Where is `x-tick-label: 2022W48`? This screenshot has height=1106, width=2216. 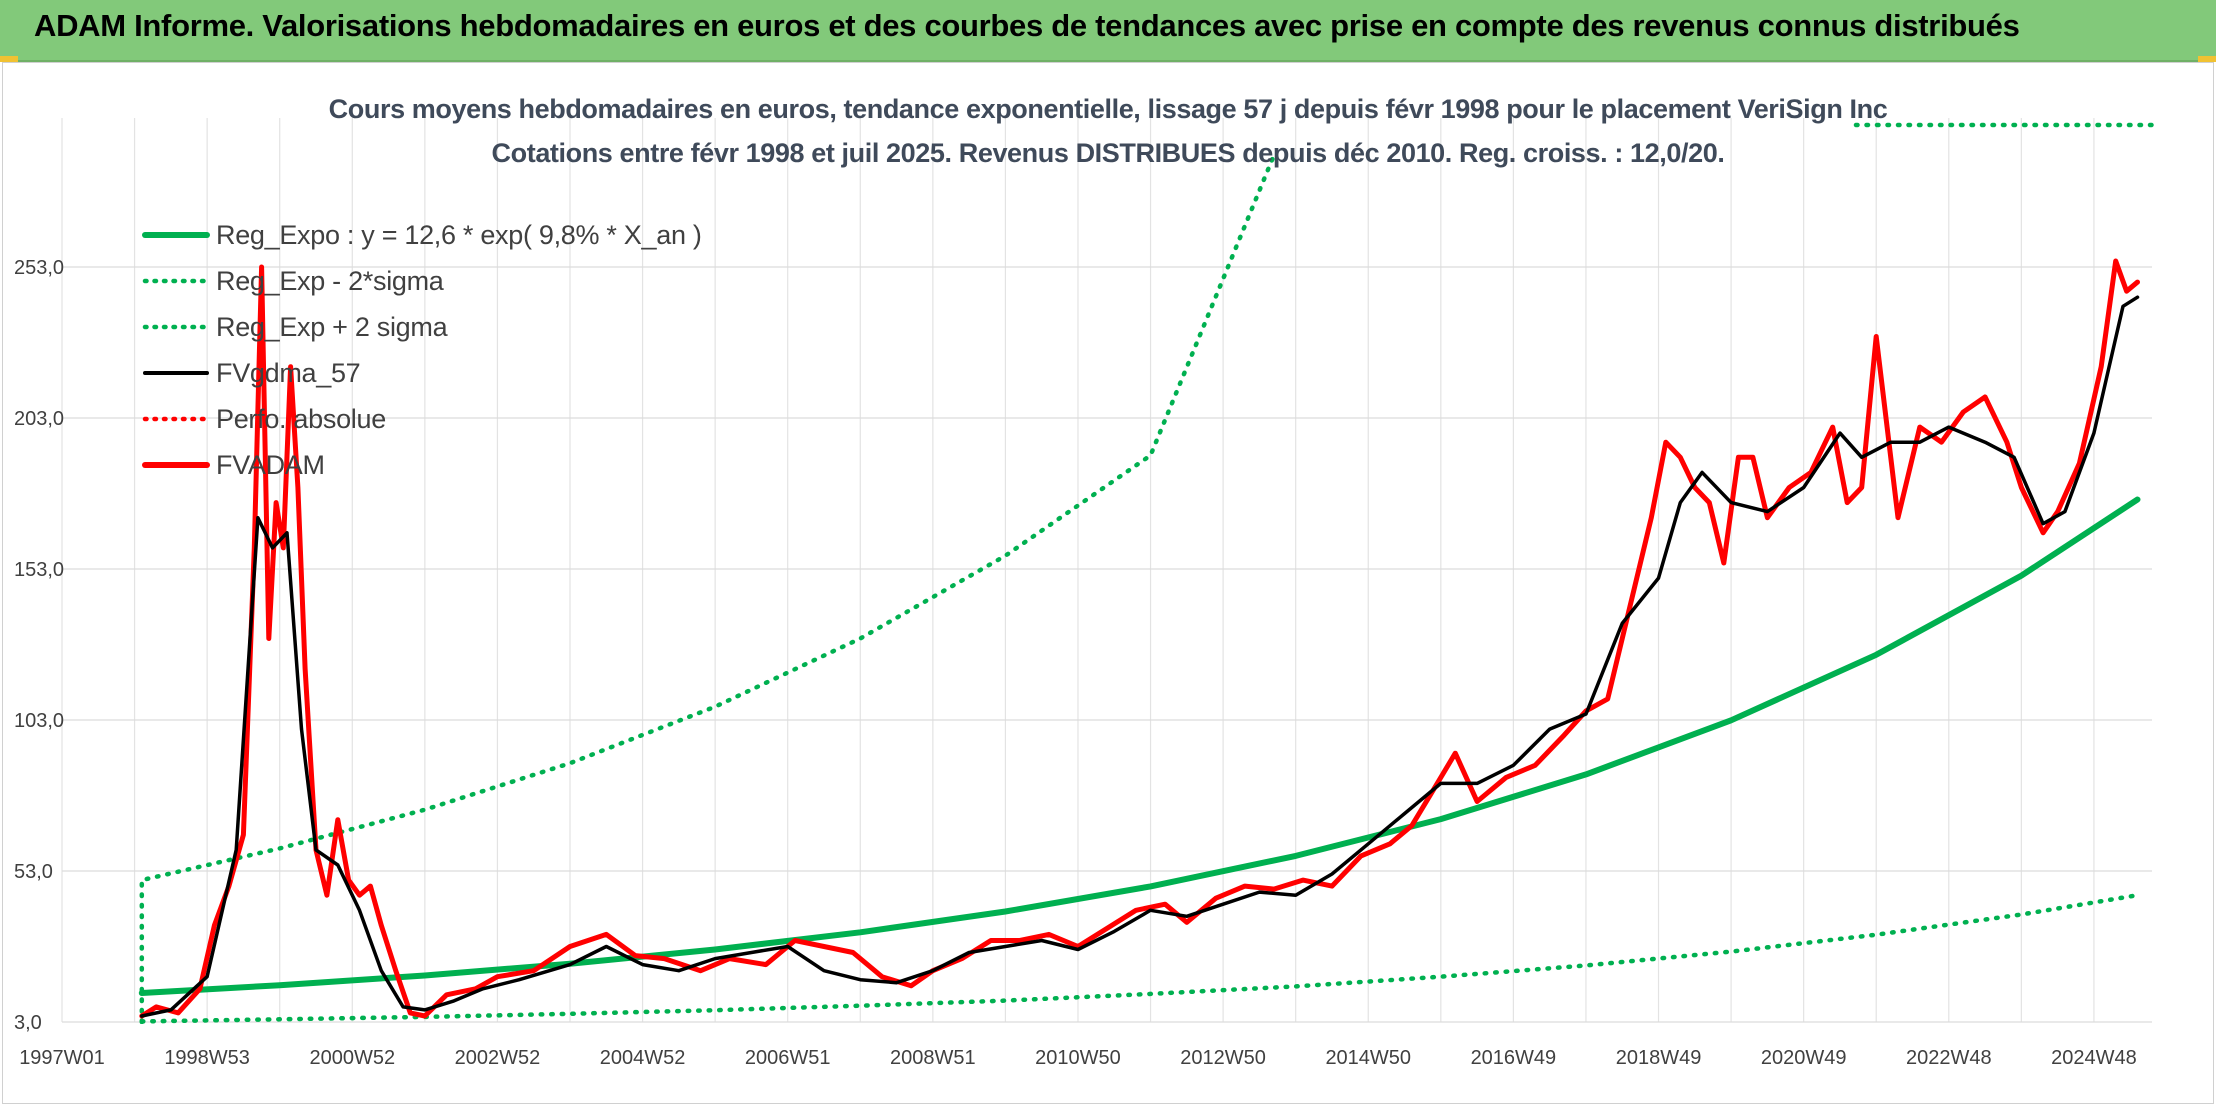
x-tick-label: 2022W48 is located at coordinates (1949, 1058).